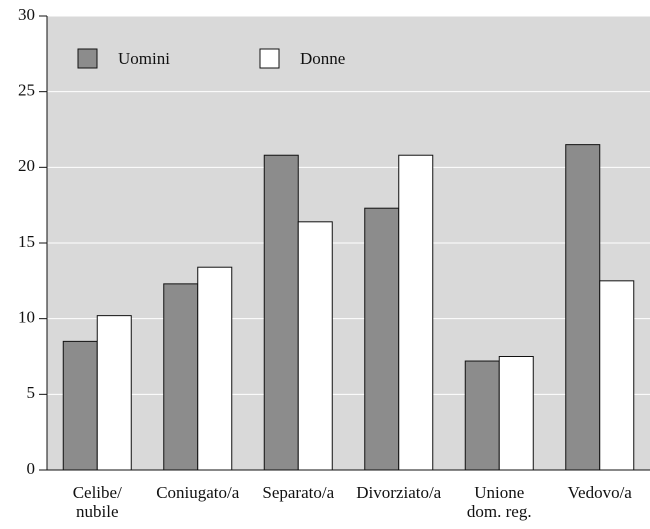 This screenshot has width=650, height=529. Describe the element at coordinates (97, 502) in the screenshot. I see `x-tick-label: Celibe/nubile` at that location.